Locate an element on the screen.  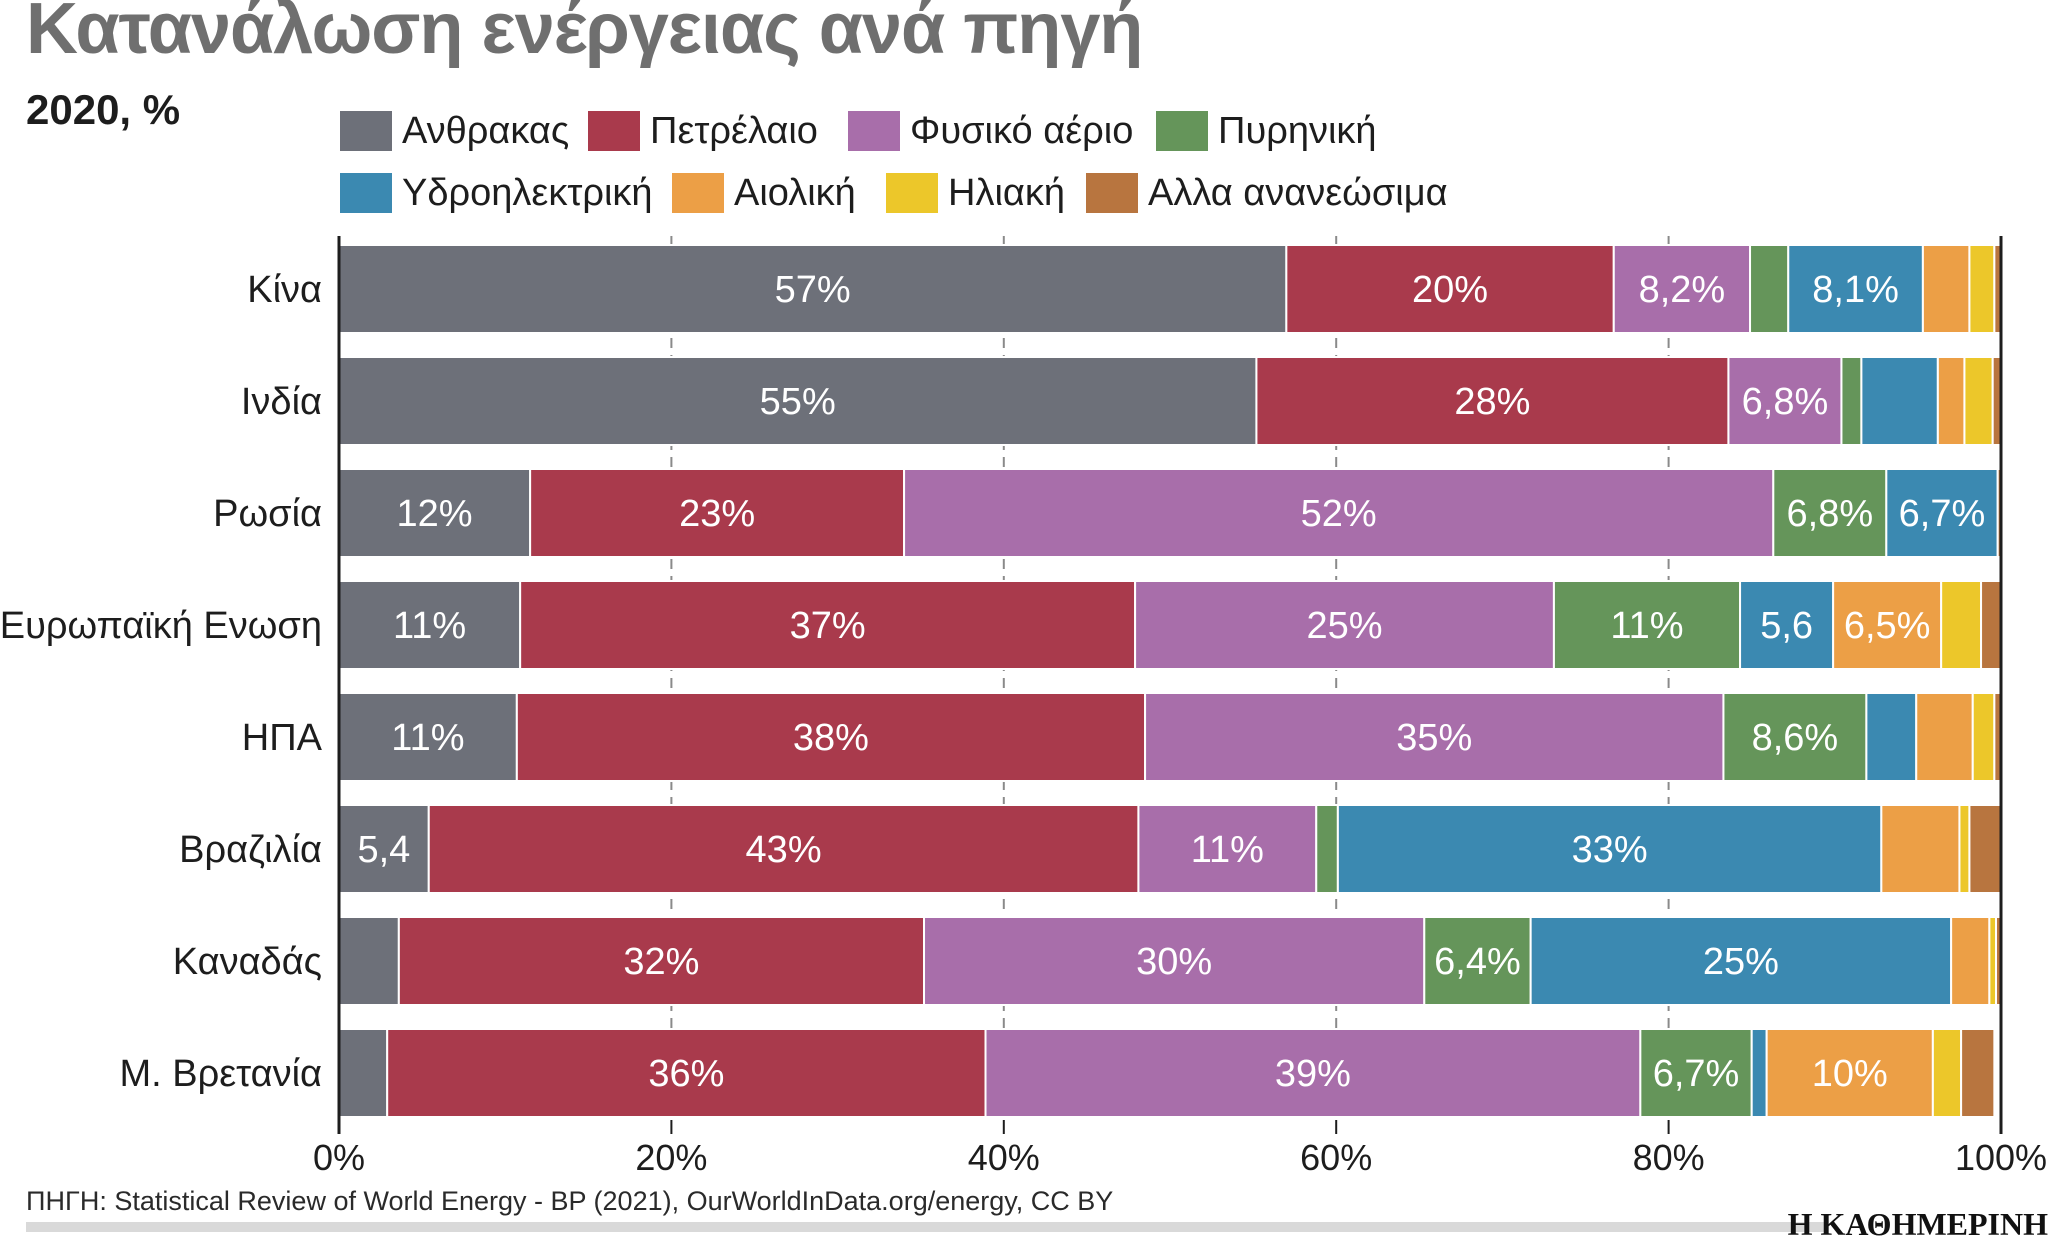
legend-label-gas: Φυσικό αέριο is located at coordinates (1022, 130).